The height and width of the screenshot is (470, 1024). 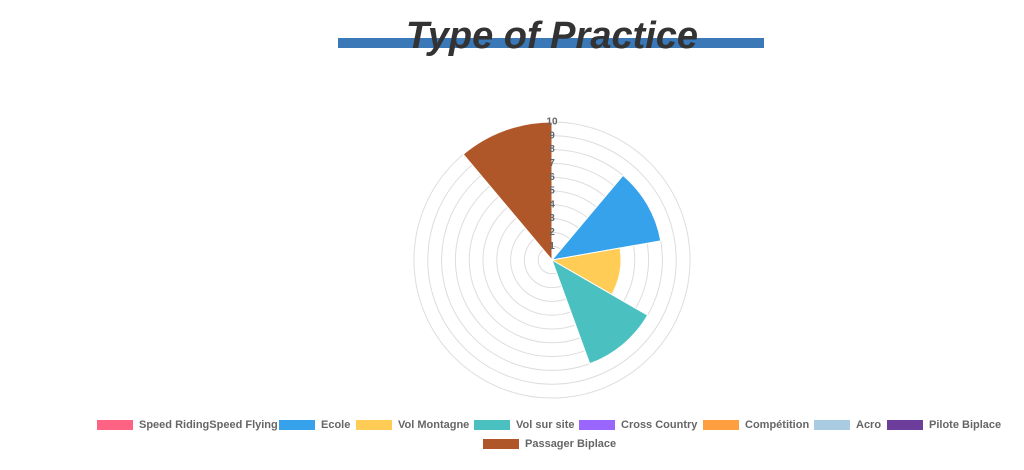 I want to click on title-bar, so click(x=551, y=43).